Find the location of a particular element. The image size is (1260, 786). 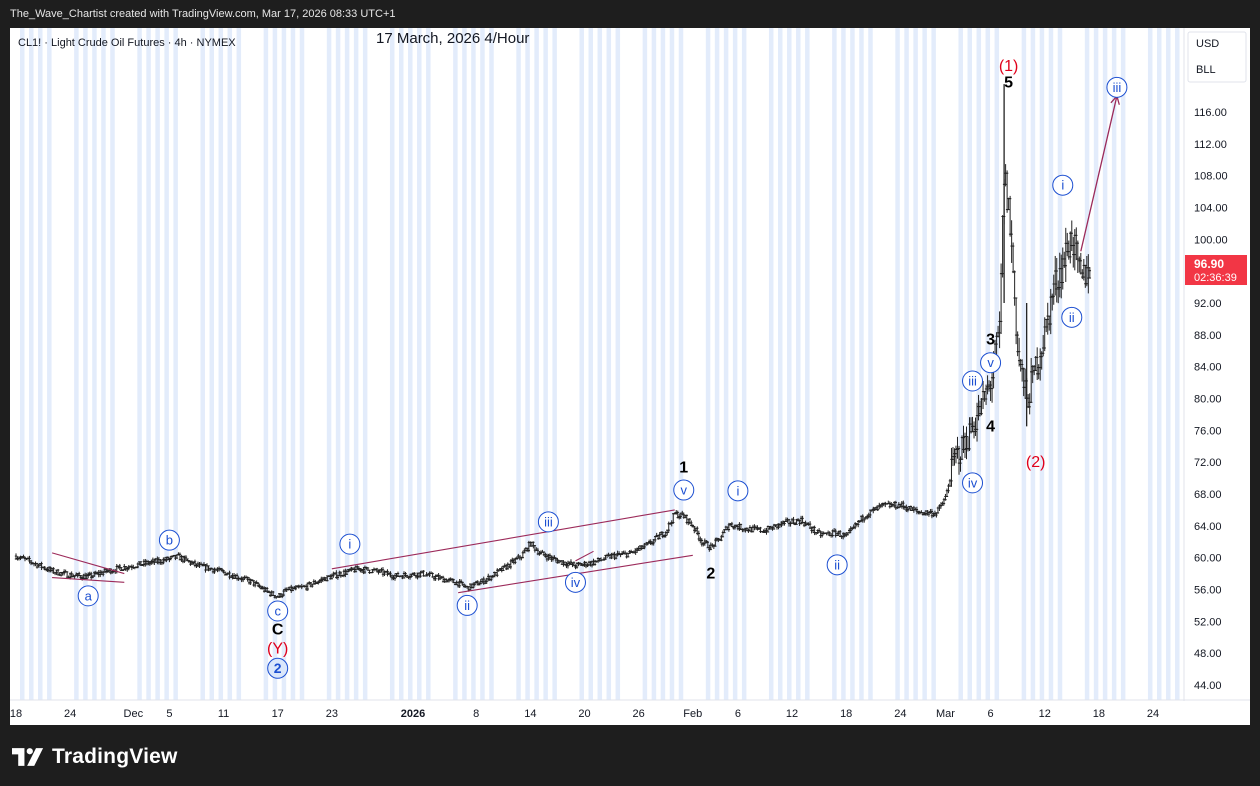

last-price-tag is located at coordinates (1216, 270).